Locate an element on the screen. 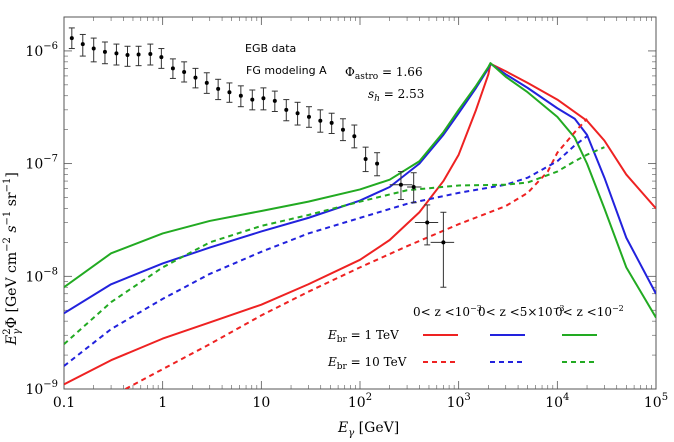 Image resolution: width=674 pixels, height=442 pixels. legend-col-green: 0< z <10−2 is located at coordinates (589, 311).